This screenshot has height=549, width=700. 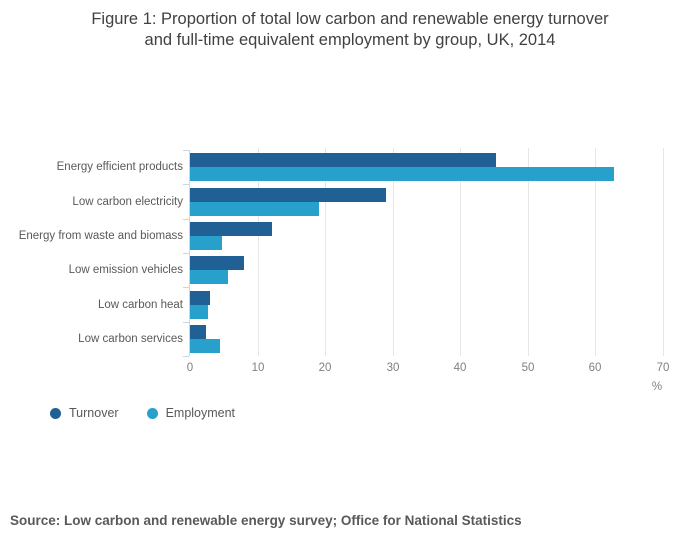 What do you see at coordinates (198, 332) in the screenshot?
I see `bar-turnover-low-carbon-services` at bounding box center [198, 332].